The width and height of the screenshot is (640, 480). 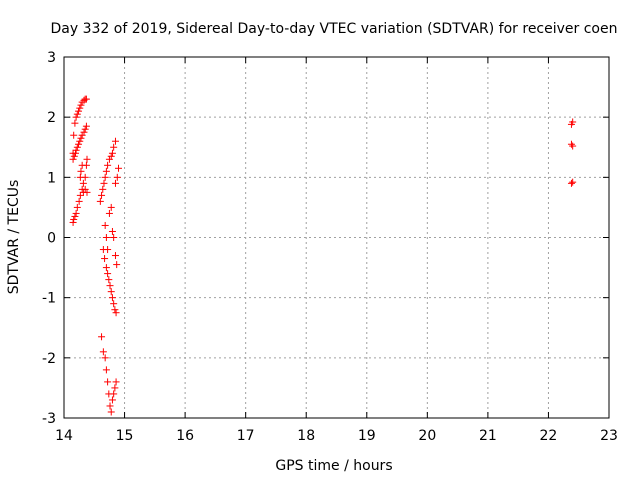 I want to click on x-tick-label: 22, so click(x=549, y=436).